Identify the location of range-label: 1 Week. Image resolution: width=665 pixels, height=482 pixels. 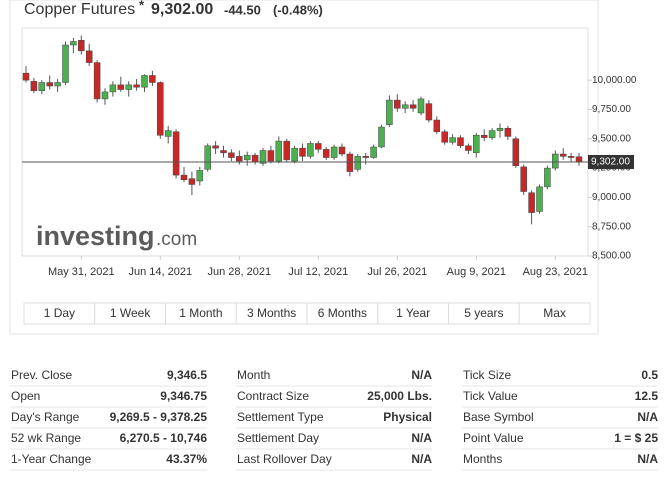
(130, 313).